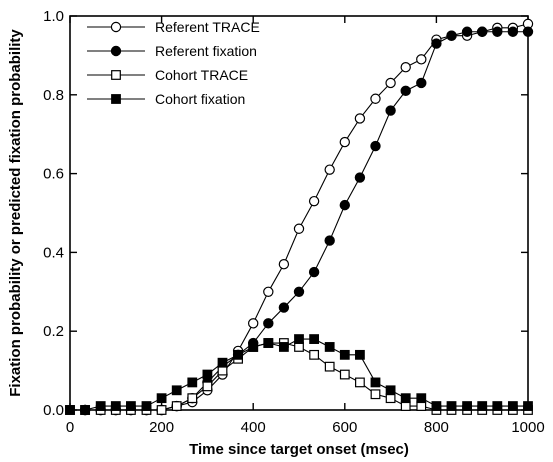  What do you see at coordinates (299, 449) in the screenshot?
I see `x-axis-title: Time since target onset (msec)` at bounding box center [299, 449].